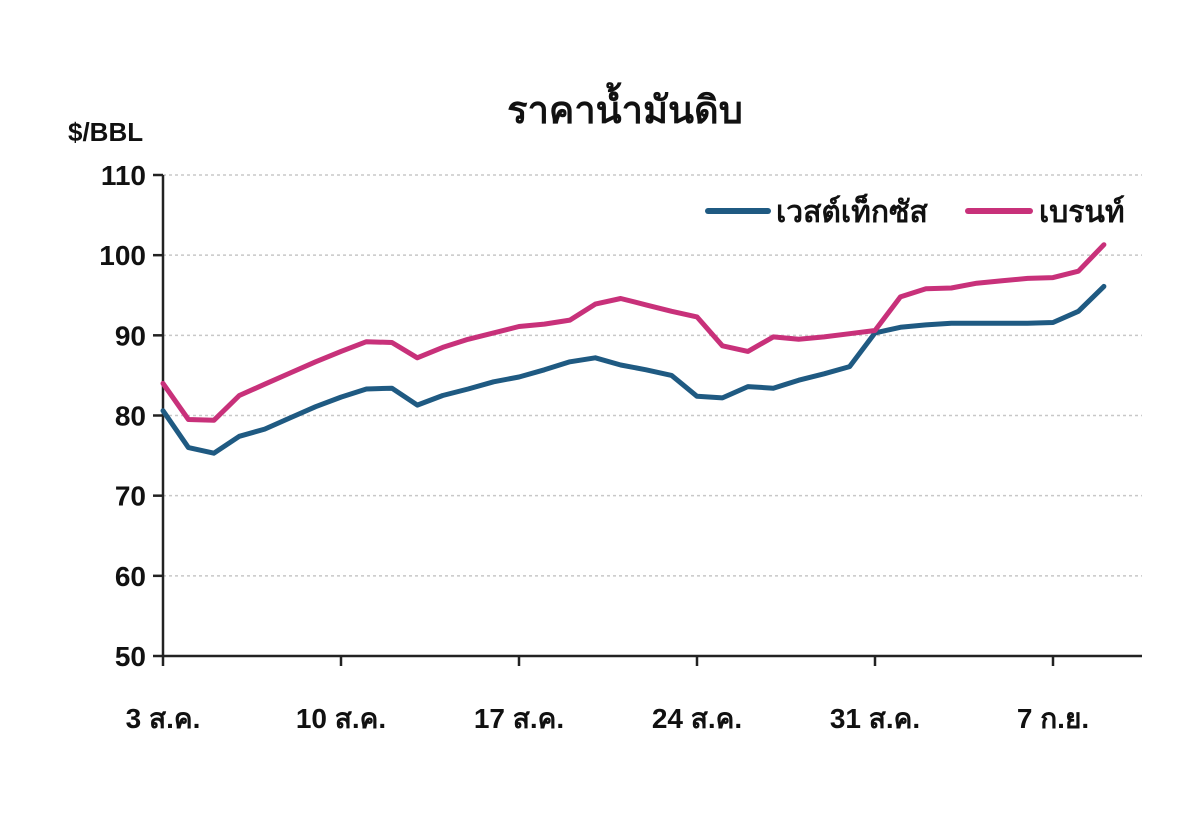 This screenshot has width=1200, height=828. What do you see at coordinates (1082, 212) in the screenshot?
I see `legend-label-brent: เบรนท์` at bounding box center [1082, 212].